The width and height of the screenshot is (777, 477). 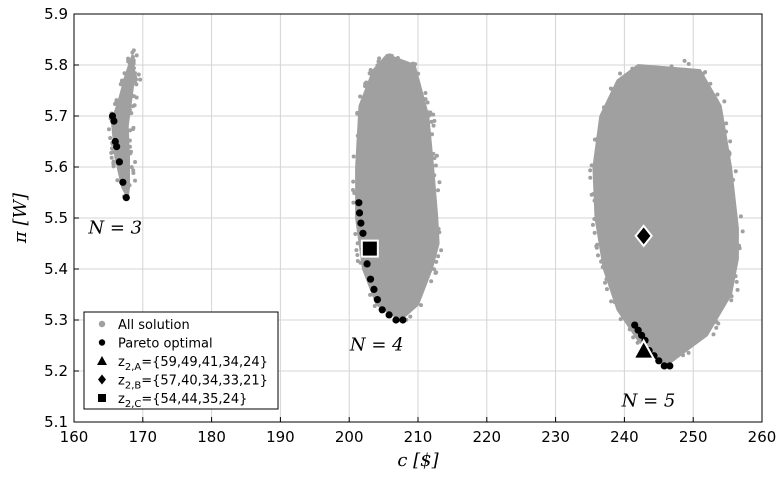 What do you see at coordinates (193, 364) in the screenshot?
I see `legend-label: z2,A={59,49,41,34,24}` at bounding box center [193, 364].